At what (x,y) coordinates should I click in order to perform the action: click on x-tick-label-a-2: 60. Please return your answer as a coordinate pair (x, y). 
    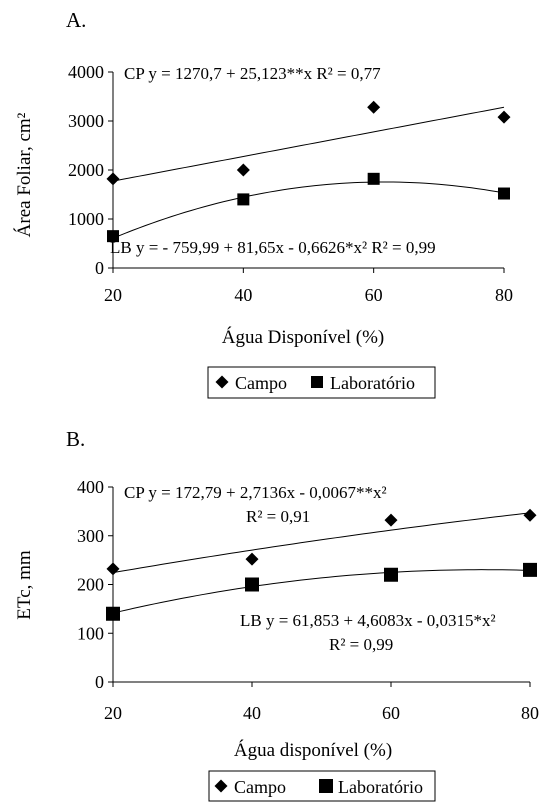
    Looking at the image, I should click on (374, 295).